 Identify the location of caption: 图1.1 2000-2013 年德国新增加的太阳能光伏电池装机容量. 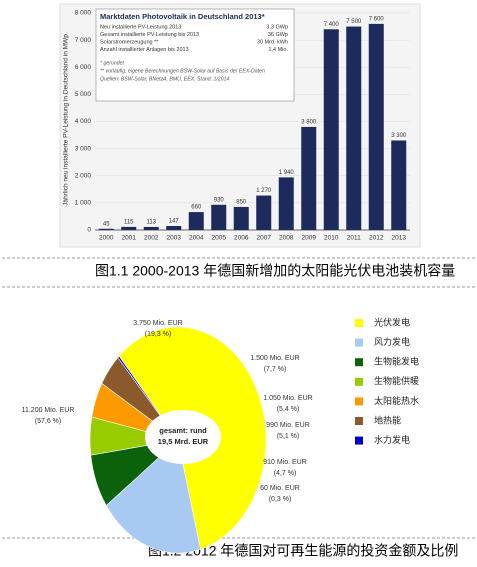
(275, 271).